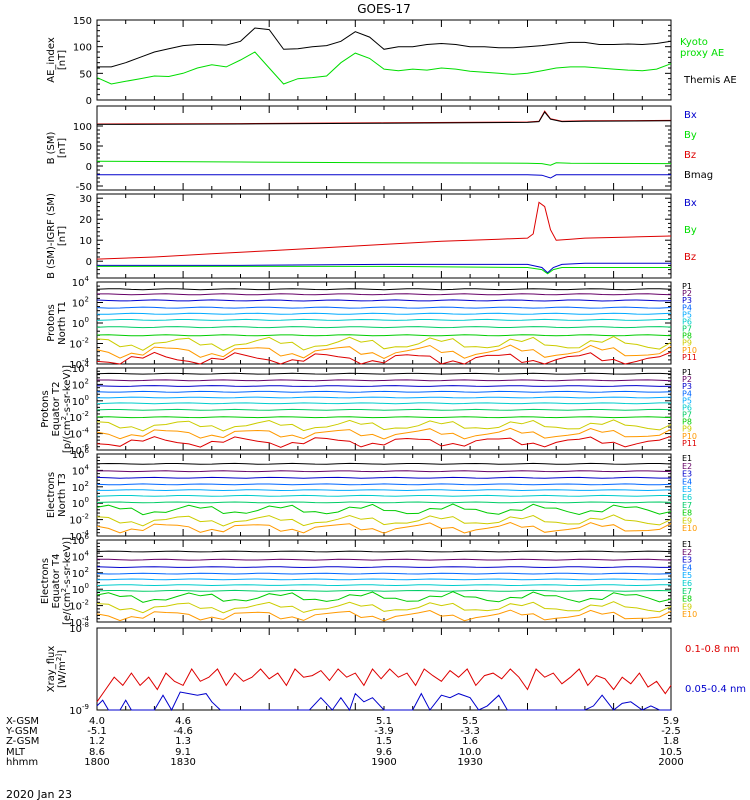 The image size is (750, 800). Describe the element at coordinates (183, 731) in the screenshot. I see `footer-value: -4.6` at that location.